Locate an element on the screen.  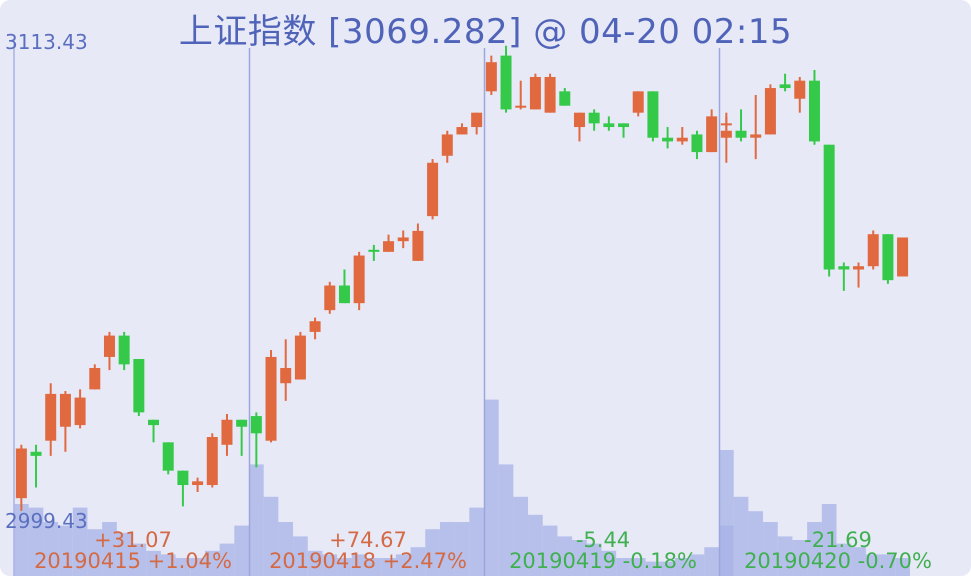
day-change-20190418: +74.67 is located at coordinates (368, 540).